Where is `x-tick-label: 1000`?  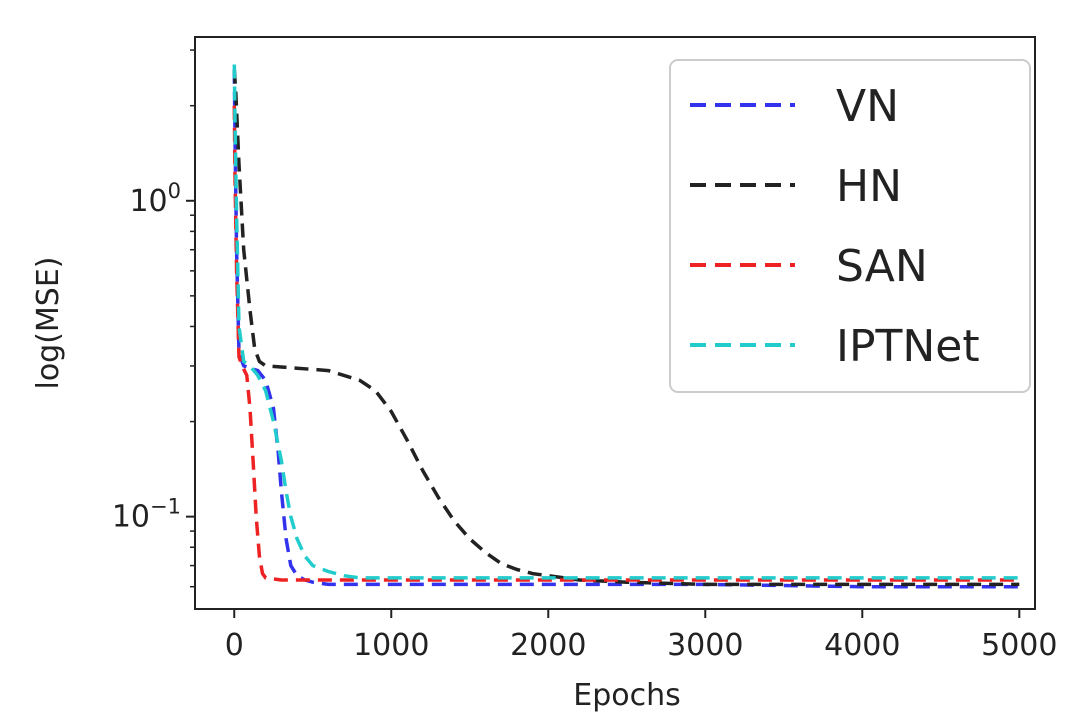 x-tick-label: 1000 is located at coordinates (391, 645).